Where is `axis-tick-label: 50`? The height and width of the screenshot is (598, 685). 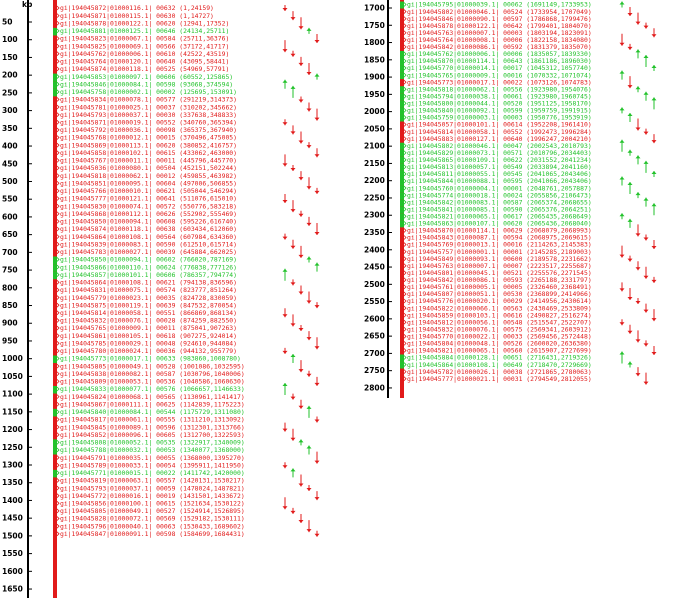
axis-tick-label: 50 is located at coordinates (7, 22).